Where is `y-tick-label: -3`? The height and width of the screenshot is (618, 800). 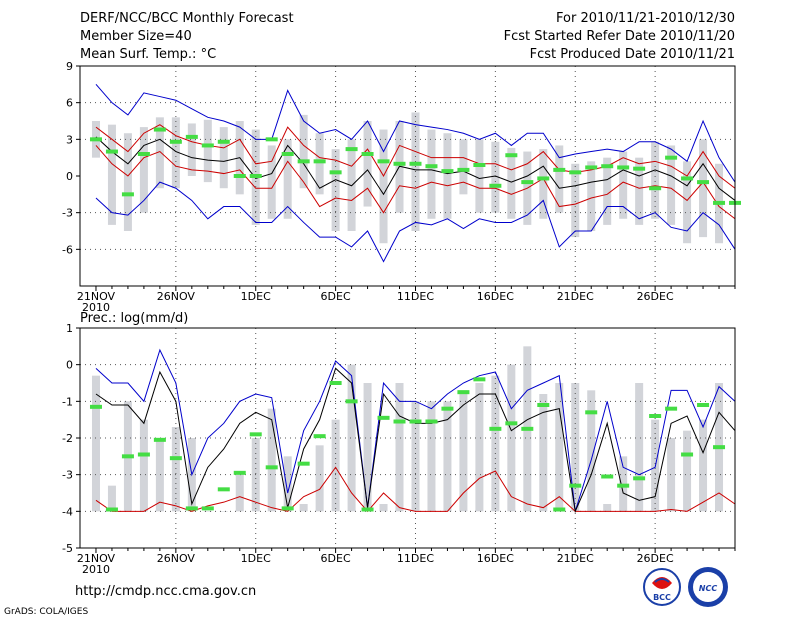 y-tick-label: -3 is located at coordinates (67, 475).